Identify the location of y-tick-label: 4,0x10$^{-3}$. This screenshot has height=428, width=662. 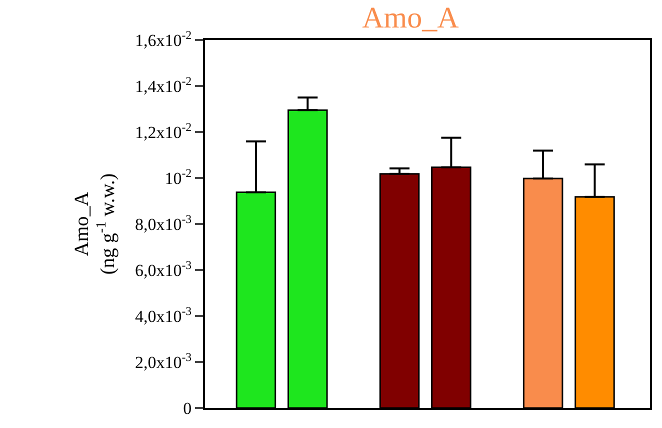
(163, 315).